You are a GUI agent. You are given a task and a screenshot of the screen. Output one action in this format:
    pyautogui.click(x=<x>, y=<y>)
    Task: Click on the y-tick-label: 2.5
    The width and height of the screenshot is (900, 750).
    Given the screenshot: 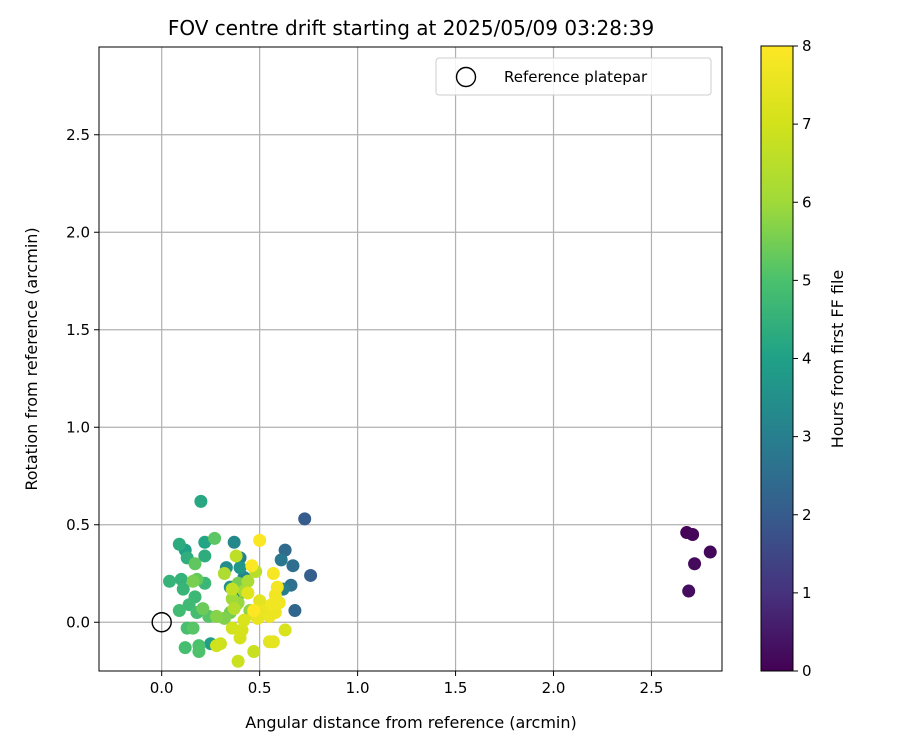 What is the action you would take?
    pyautogui.click(x=78, y=135)
    